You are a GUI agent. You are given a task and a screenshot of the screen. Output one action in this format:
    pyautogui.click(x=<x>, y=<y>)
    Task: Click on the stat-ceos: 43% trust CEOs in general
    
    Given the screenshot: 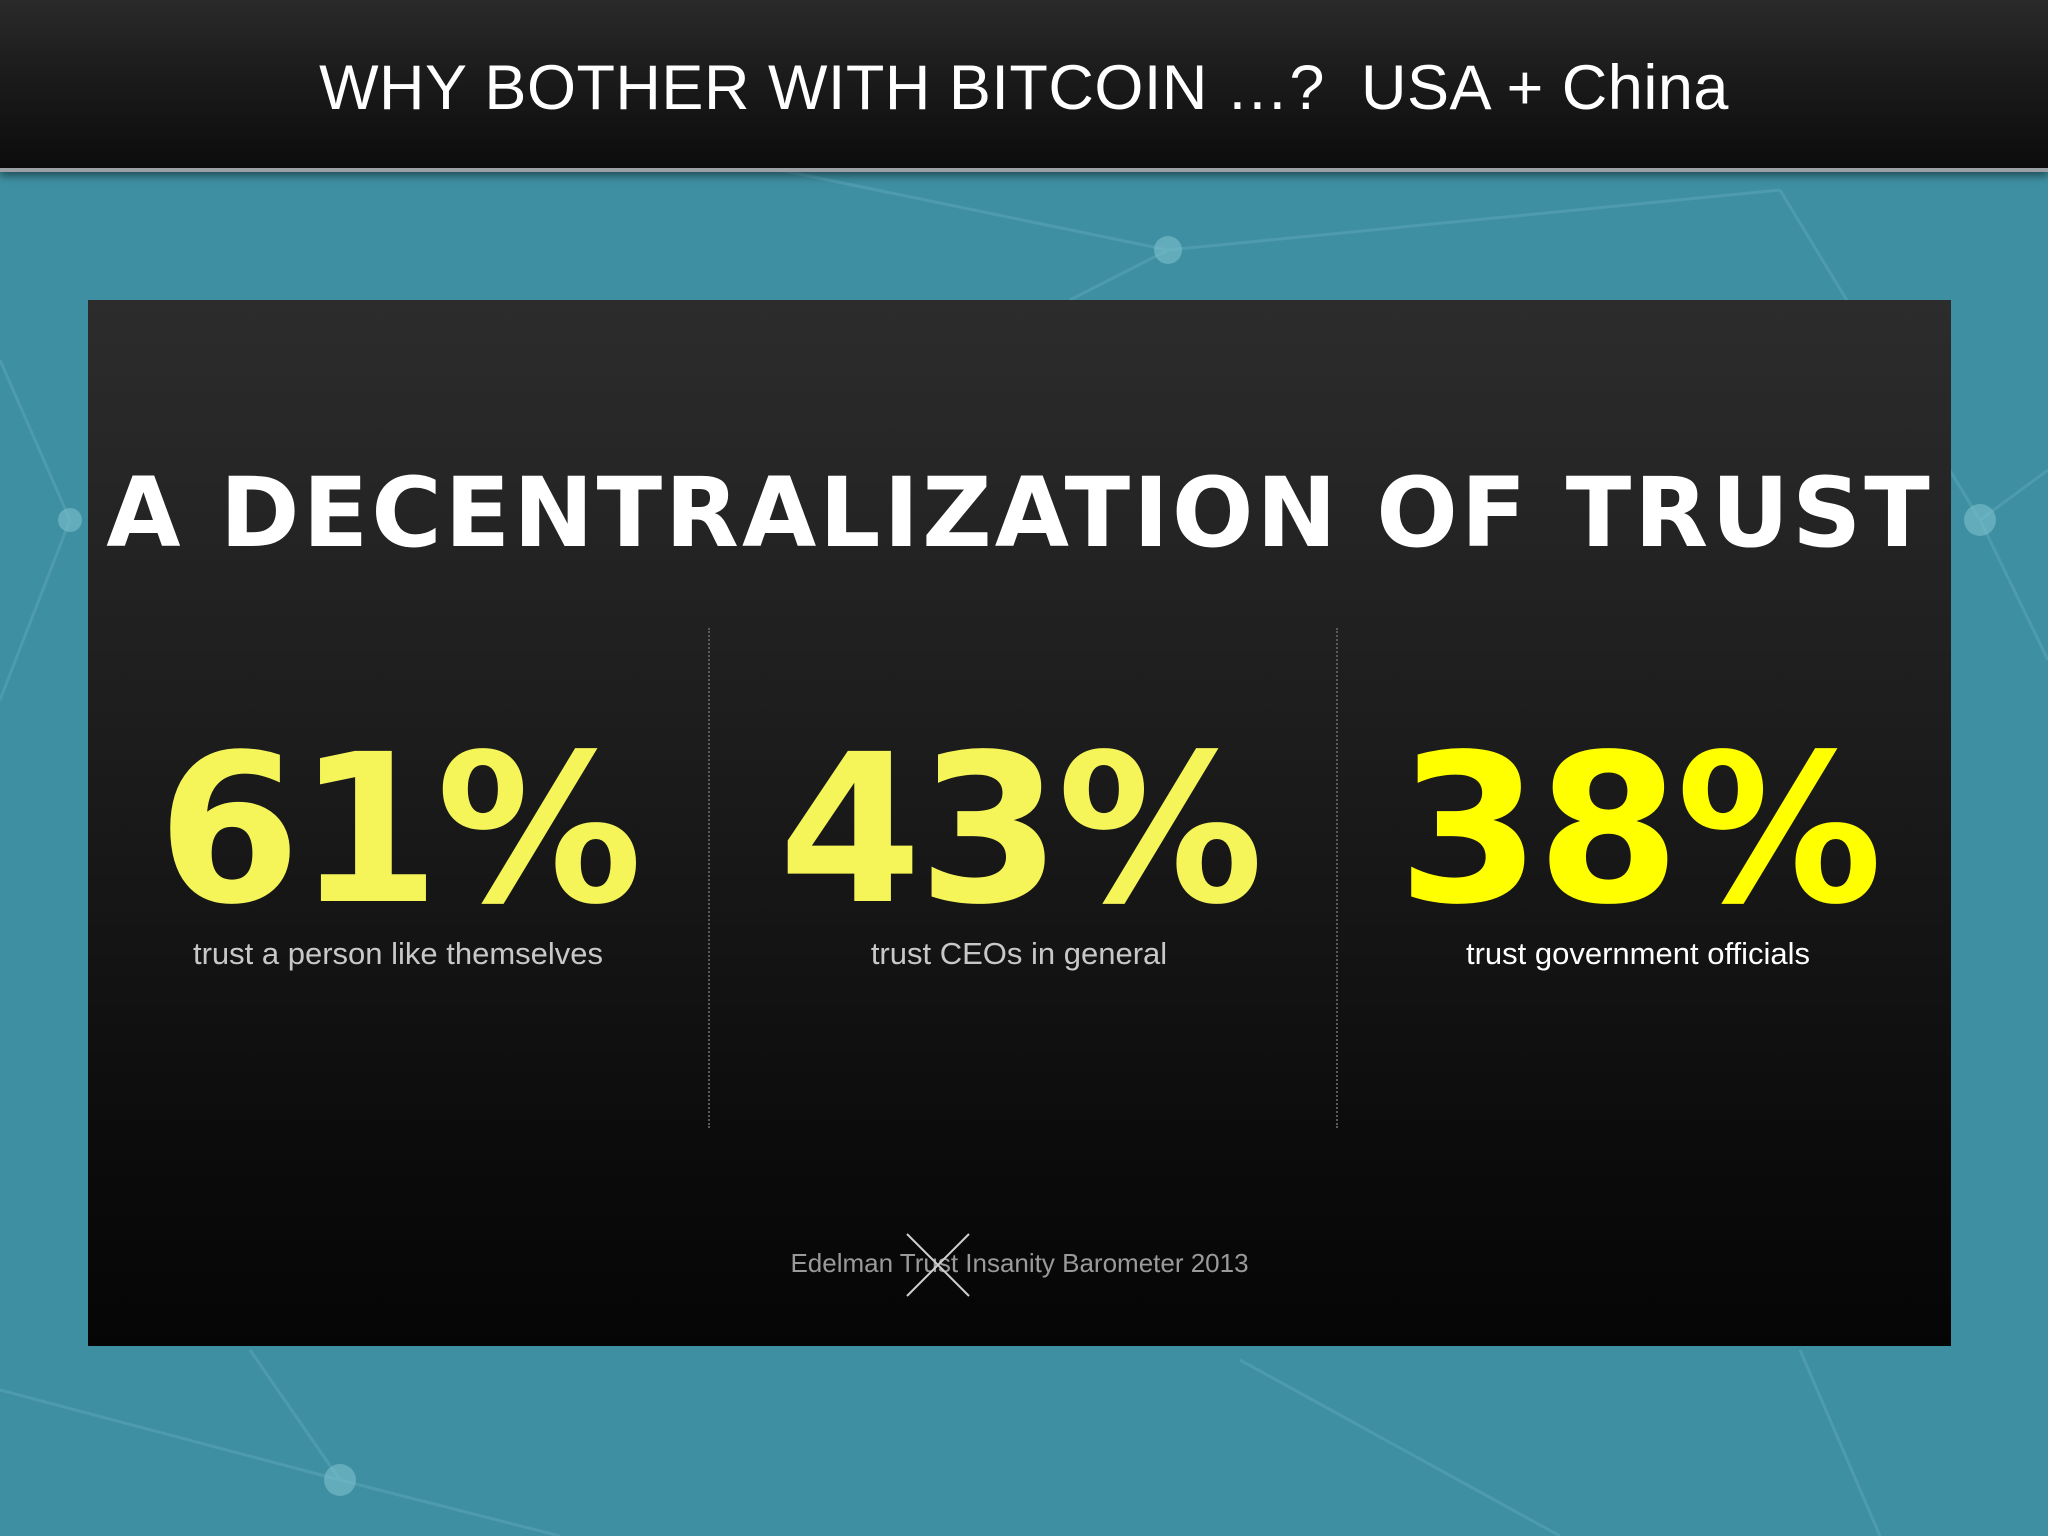 What is the action you would take?
    pyautogui.click(x=1019, y=842)
    